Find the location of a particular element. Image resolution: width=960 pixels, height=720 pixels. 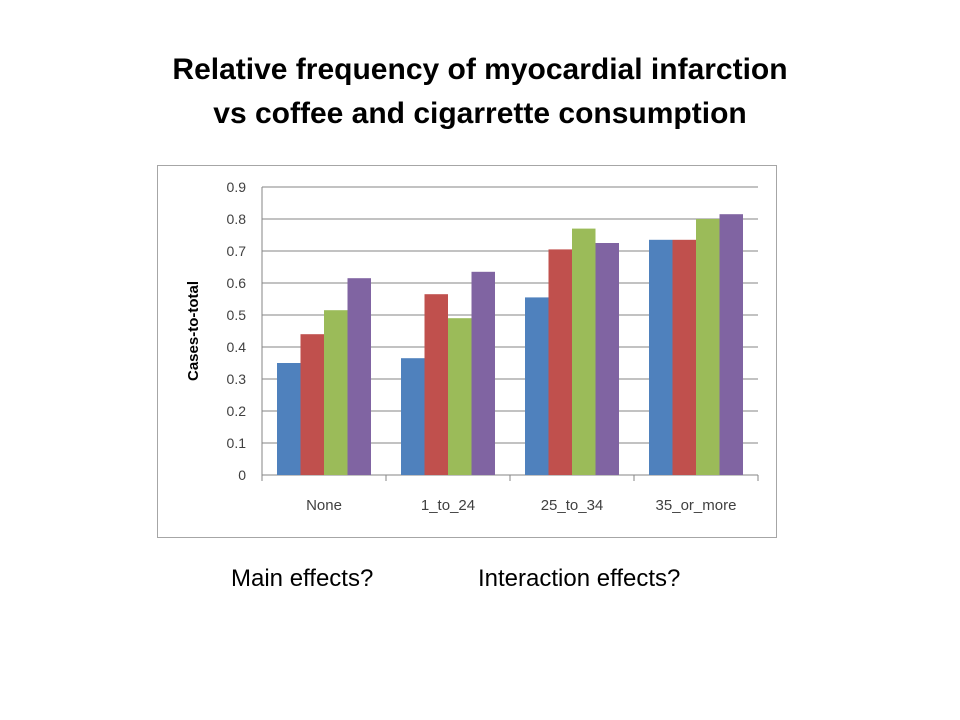

y-tick-label: 0.5 is located at coordinates (237, 315).